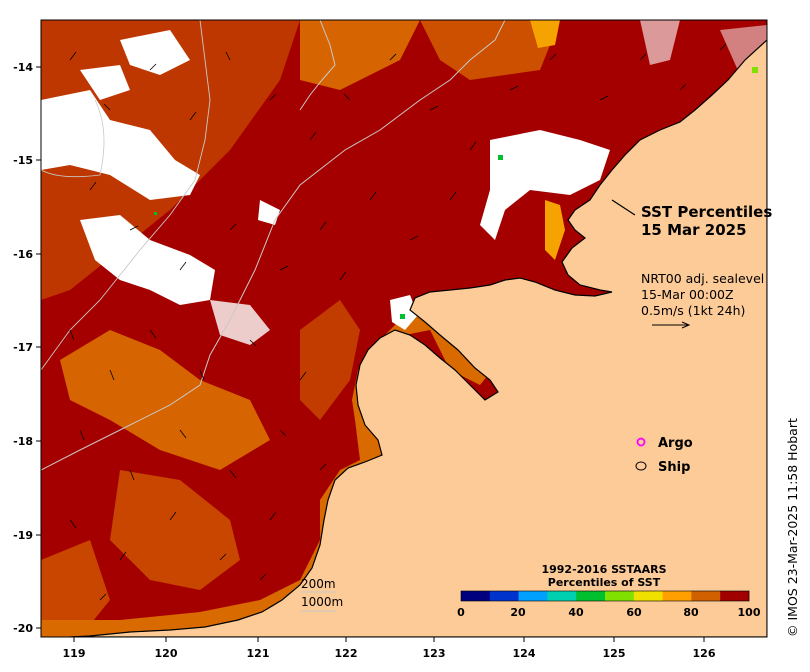 This screenshot has height=672, width=810. I want to click on argo-marker, so click(641, 442).